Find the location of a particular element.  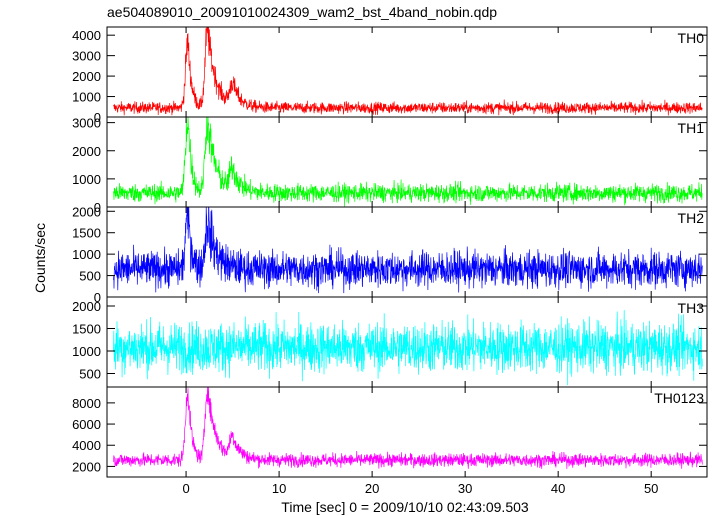

x-tick-label: 30 is located at coordinates (465, 488).